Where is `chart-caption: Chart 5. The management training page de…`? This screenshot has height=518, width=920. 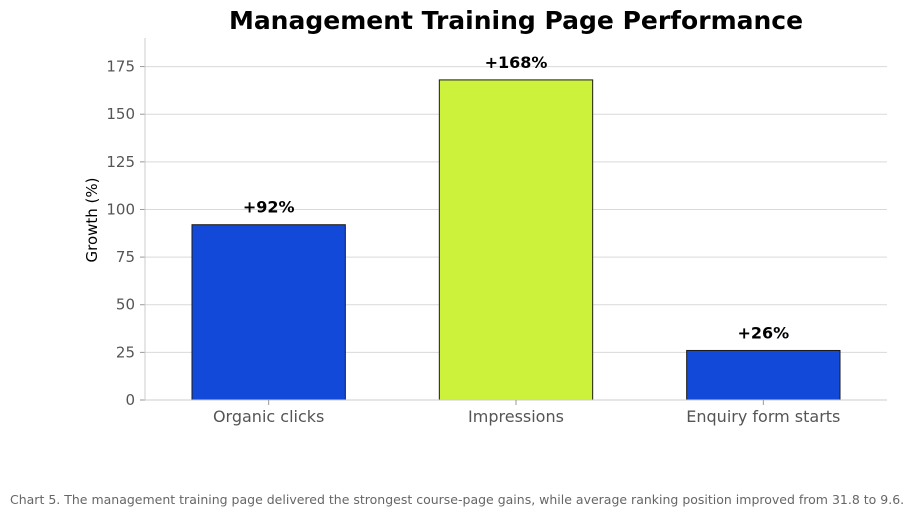
chart-caption: Chart 5. The management training page de… is located at coordinates (457, 499).